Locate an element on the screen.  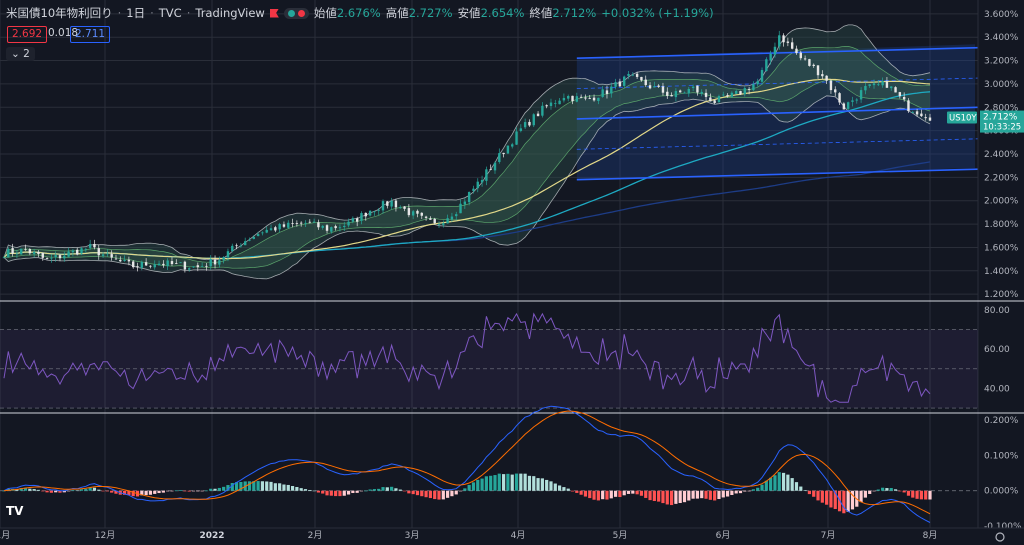
rsi-tick-label: 80.00 is located at coordinates (997, 311).